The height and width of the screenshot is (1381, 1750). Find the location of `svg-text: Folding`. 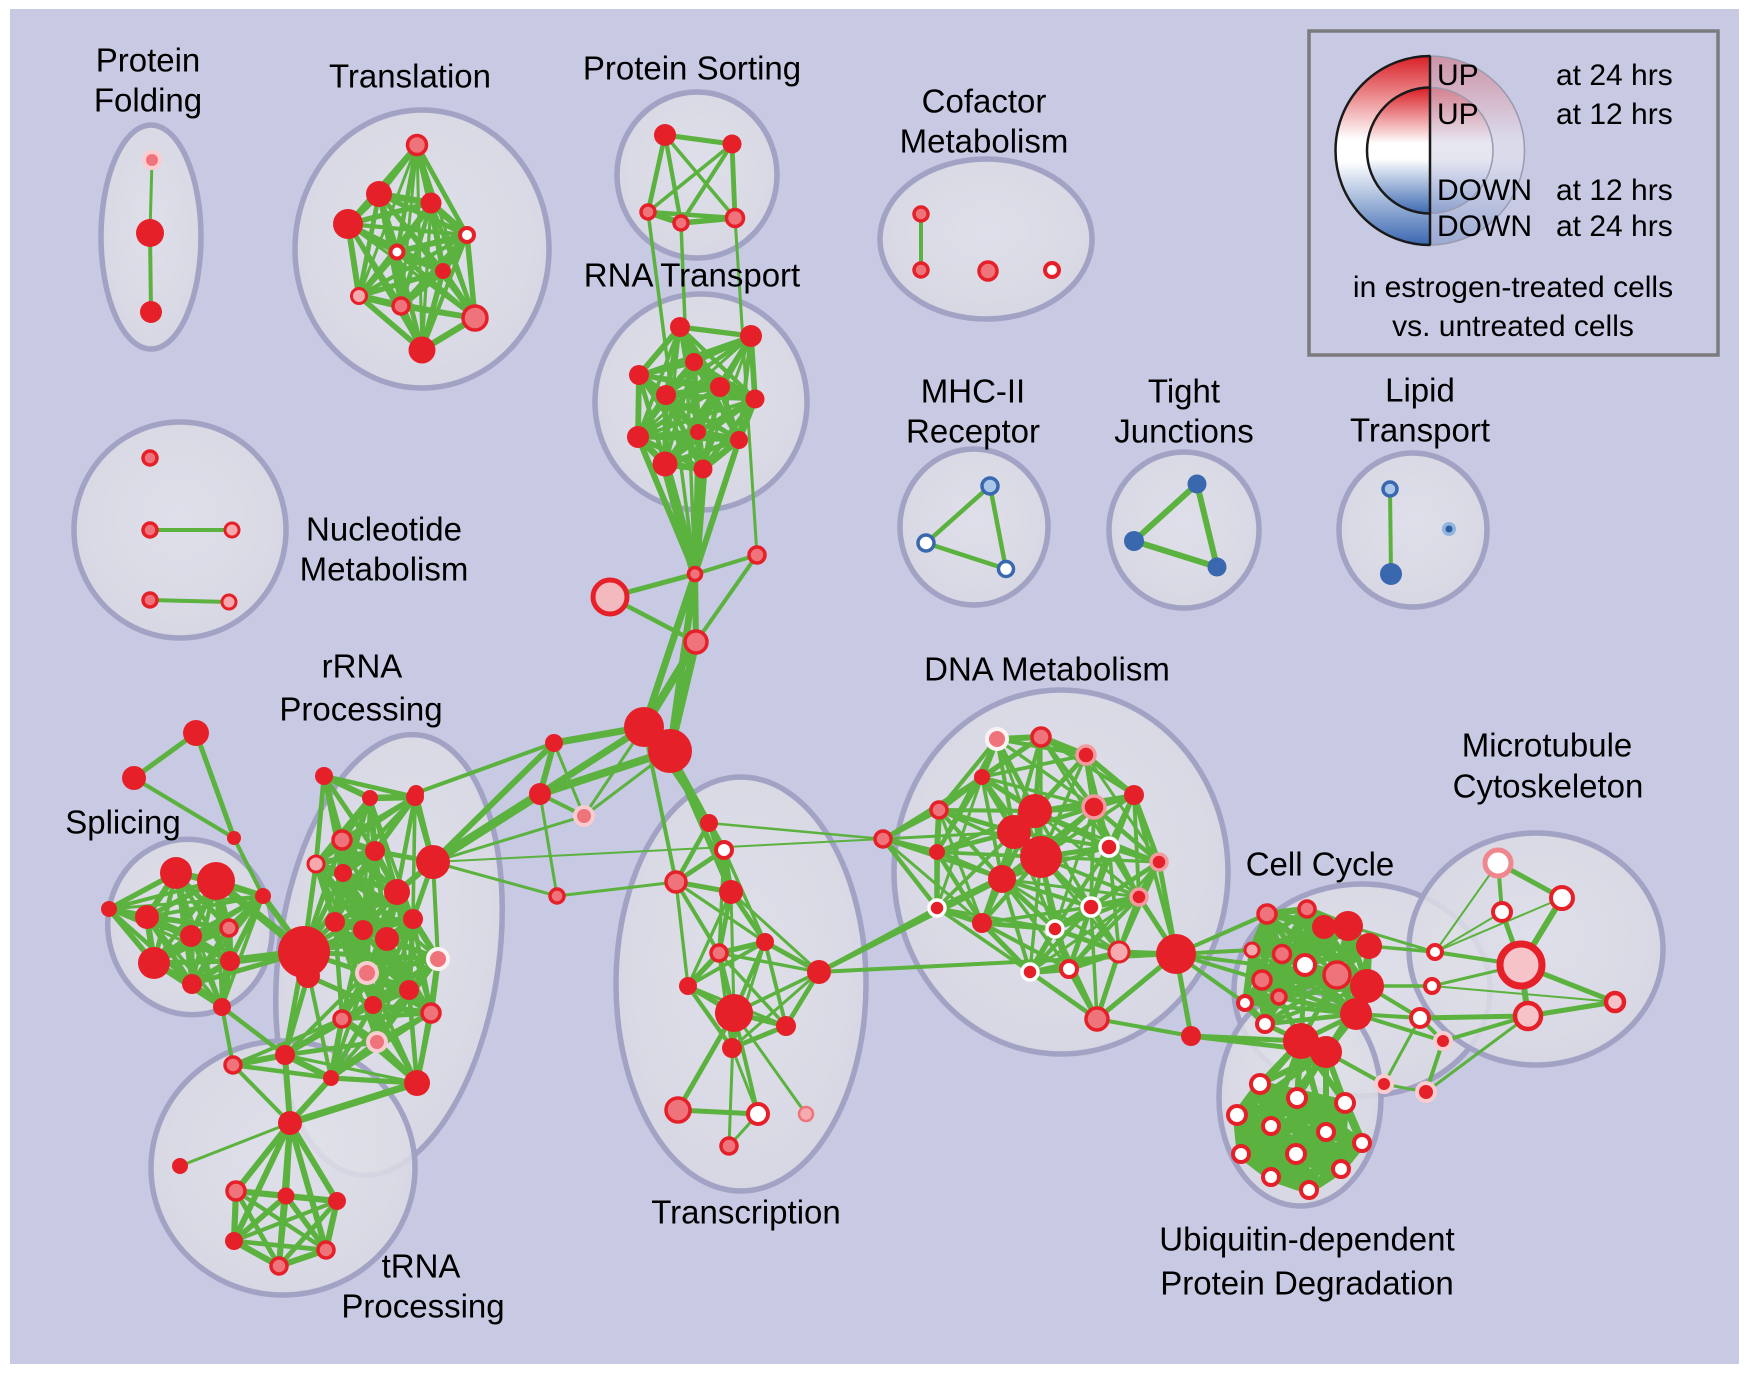

svg-text: Folding is located at coordinates (148, 100).